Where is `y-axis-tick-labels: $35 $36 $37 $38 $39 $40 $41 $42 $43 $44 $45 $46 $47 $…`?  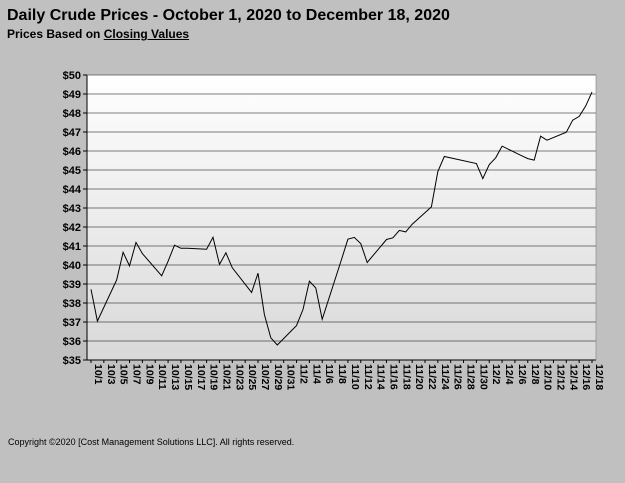
y-axis-tick-labels: $35 $36 $37 $38 $39 $40 $41 $42 $43 $44 $45 $46 $47 $… is located at coordinates (72, 218).